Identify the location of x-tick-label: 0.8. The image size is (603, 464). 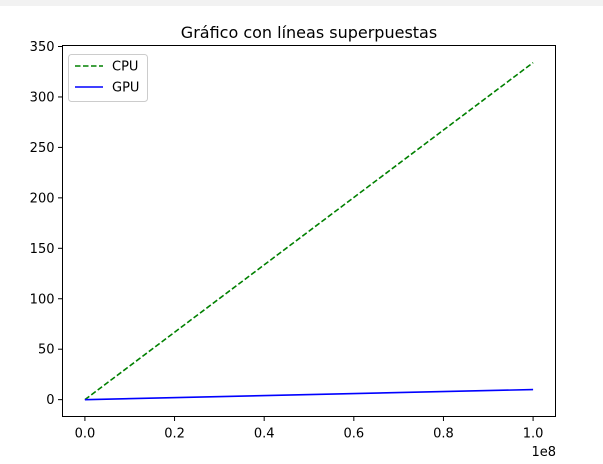
(443, 434).